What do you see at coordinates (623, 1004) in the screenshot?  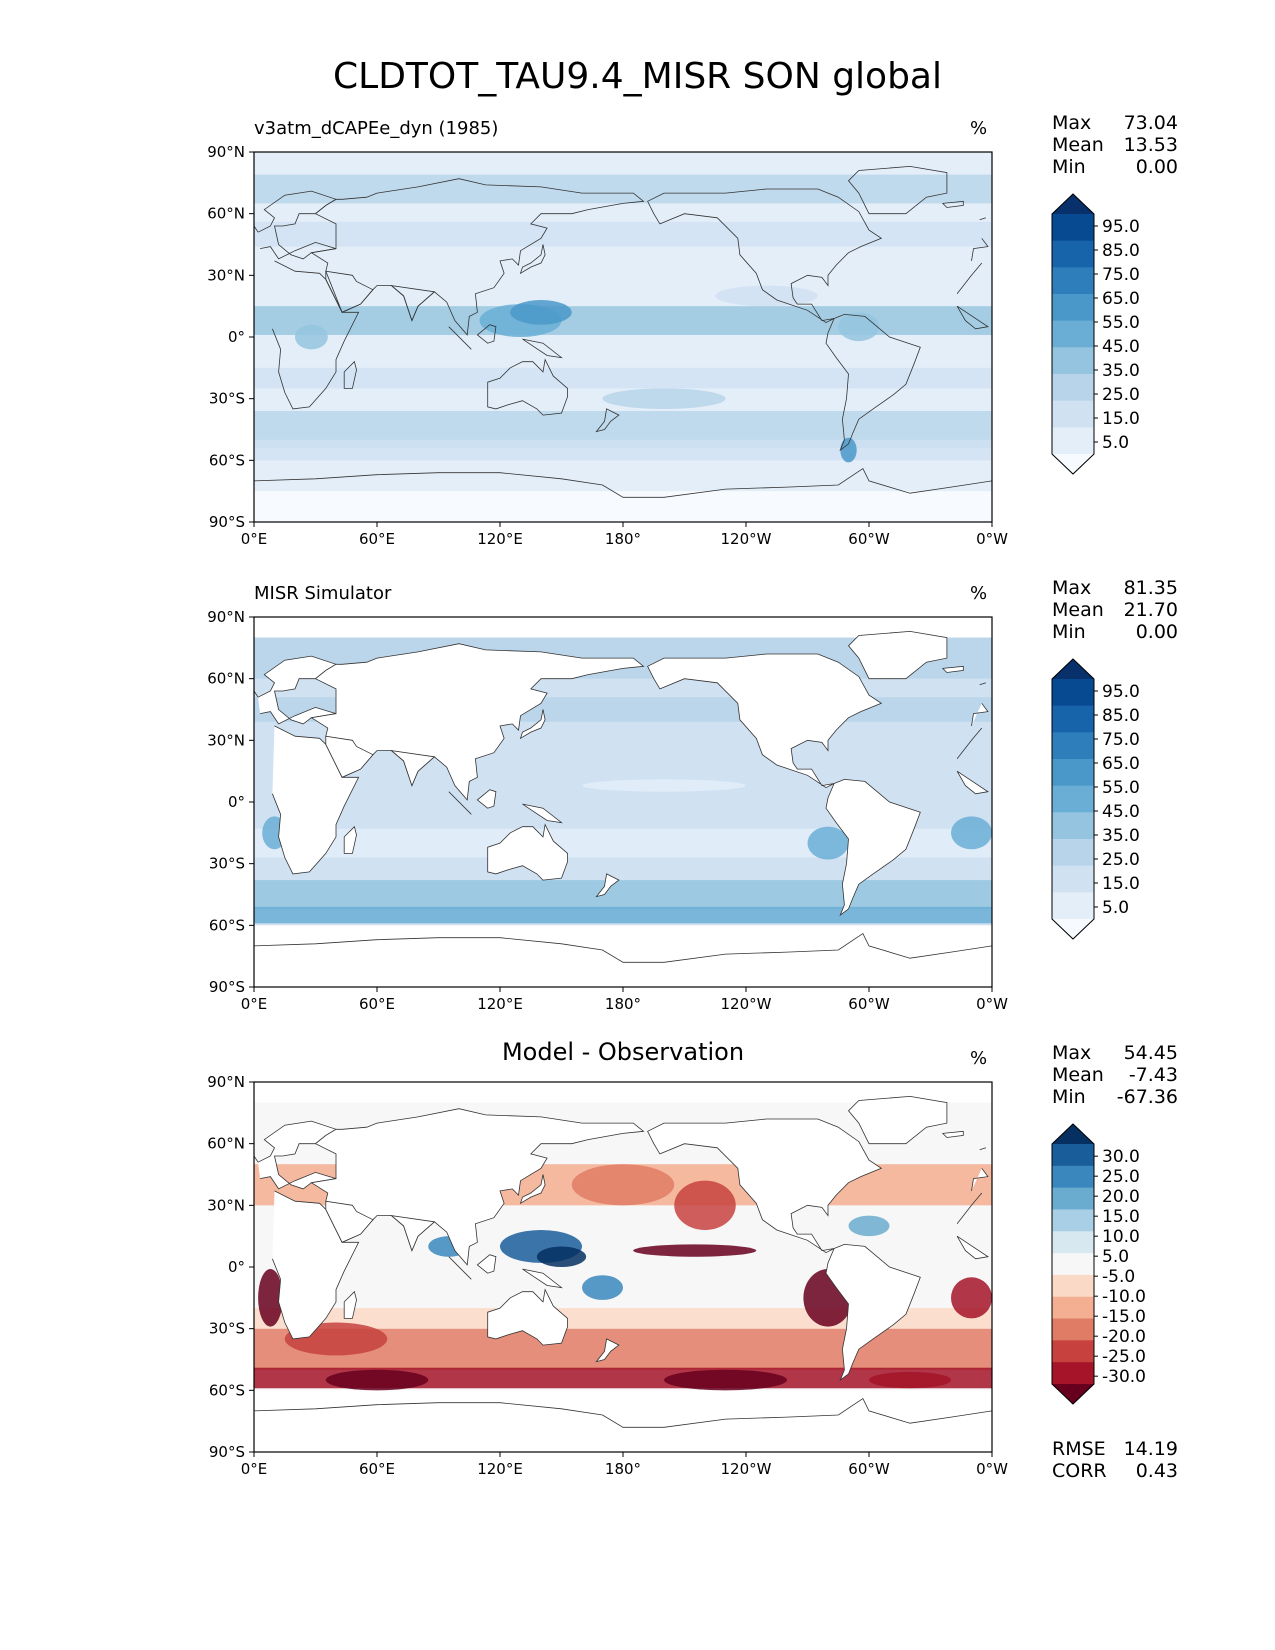 I see `lon-tick-label: 180°` at bounding box center [623, 1004].